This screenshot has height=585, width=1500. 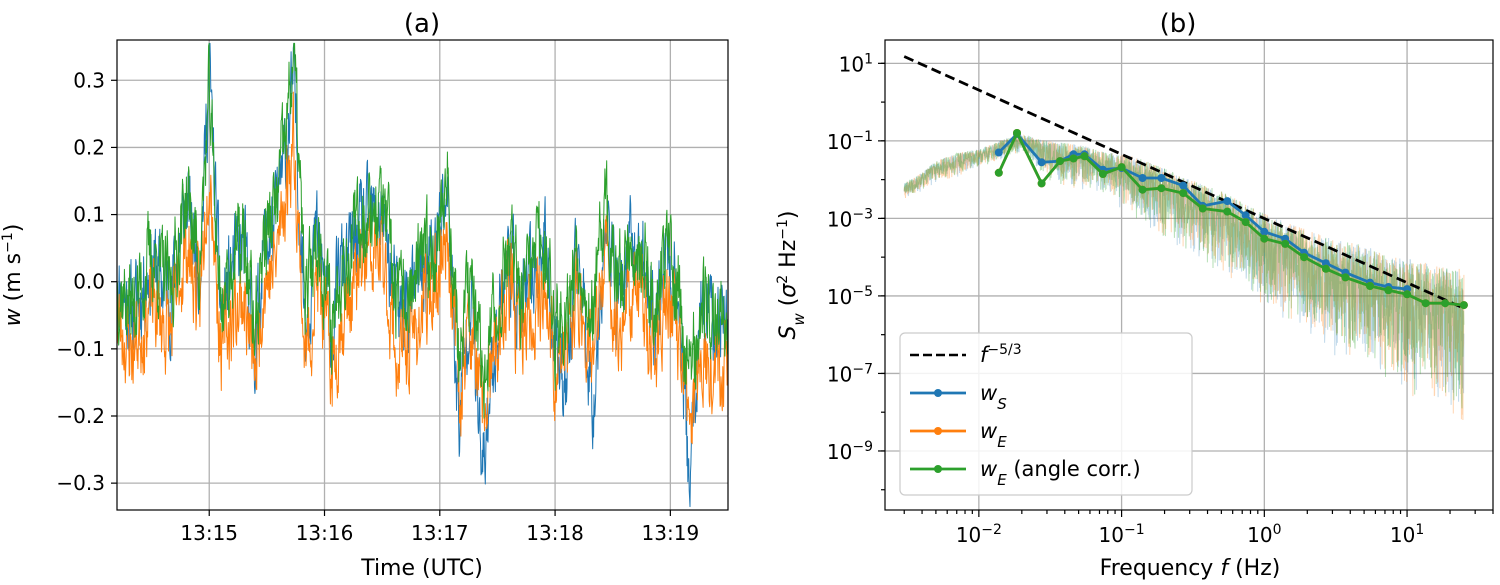 I want to click on panel-b-title: (b), so click(x=1178, y=24).